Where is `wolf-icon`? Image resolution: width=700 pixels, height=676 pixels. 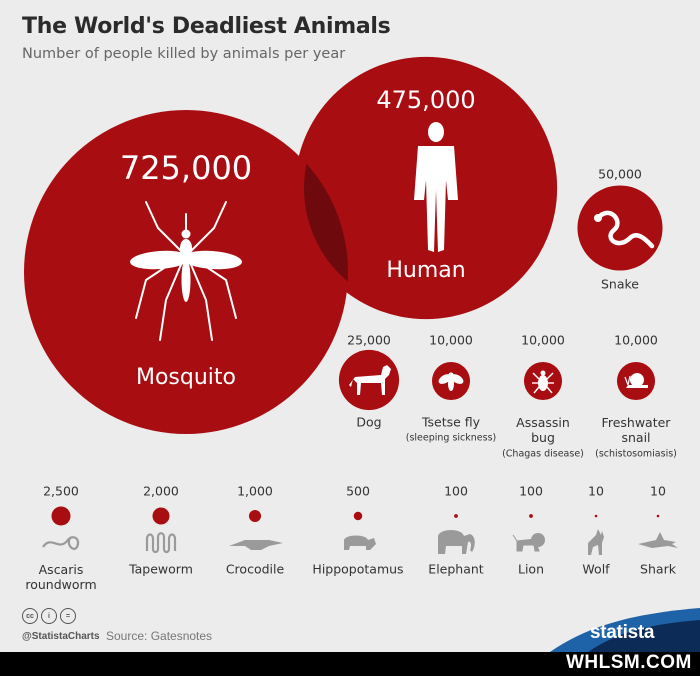
wolf-icon is located at coordinates (596, 542).